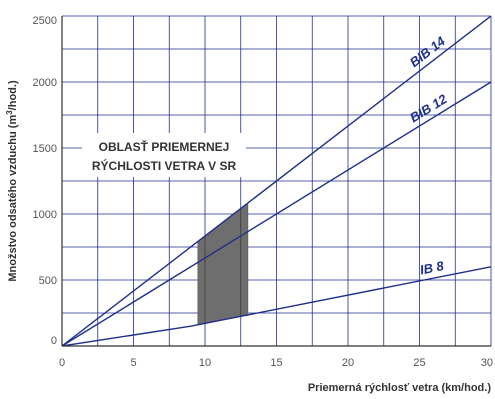  I want to click on x-tick-label: 10, so click(205, 363).